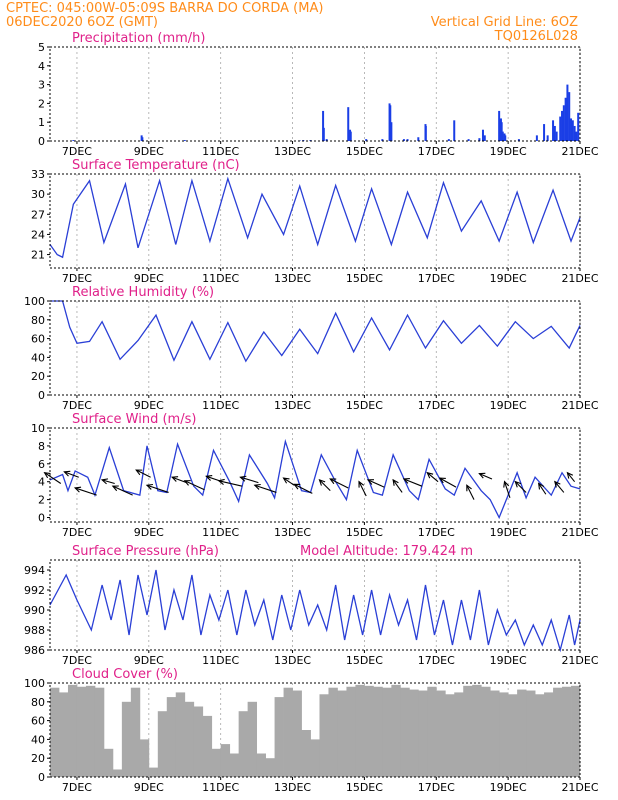  Describe the element at coordinates (315, 217) in the screenshot. I see `temperature-series-line` at that location.